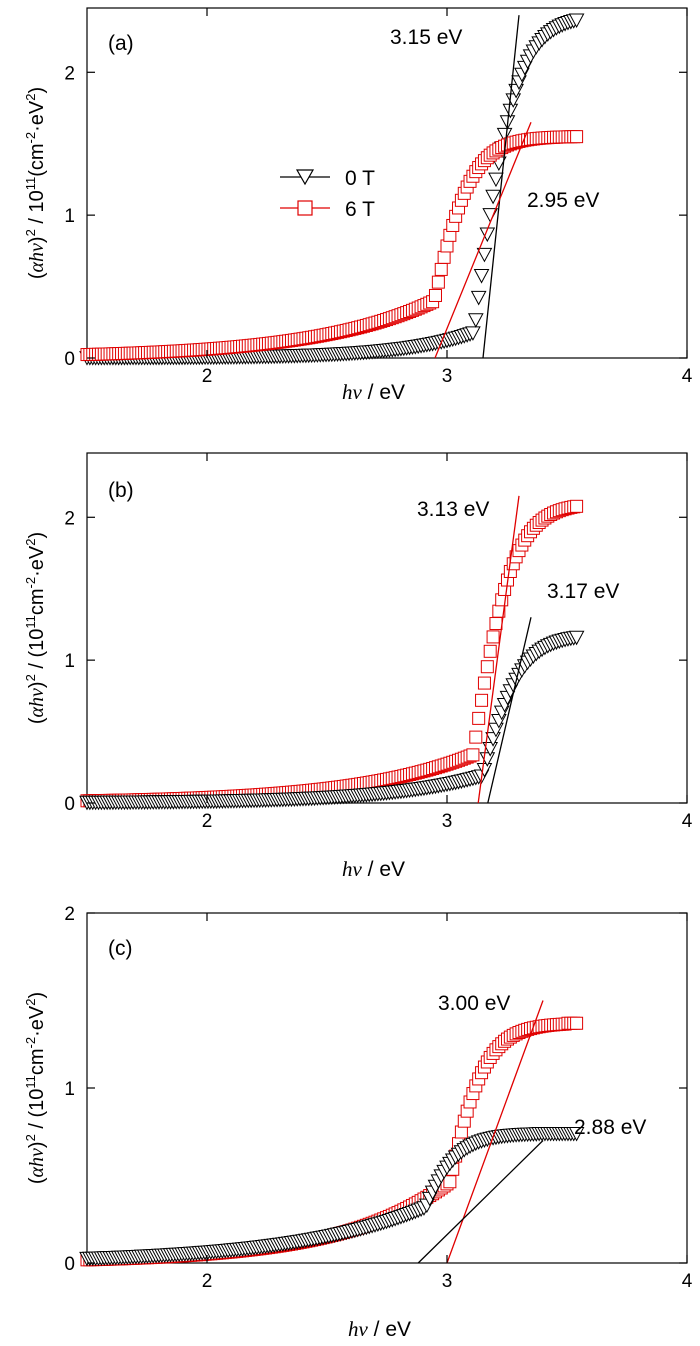 The image size is (700, 1346). What do you see at coordinates (121, 490) in the screenshot?
I see `panel-label: (b)` at bounding box center [121, 490].